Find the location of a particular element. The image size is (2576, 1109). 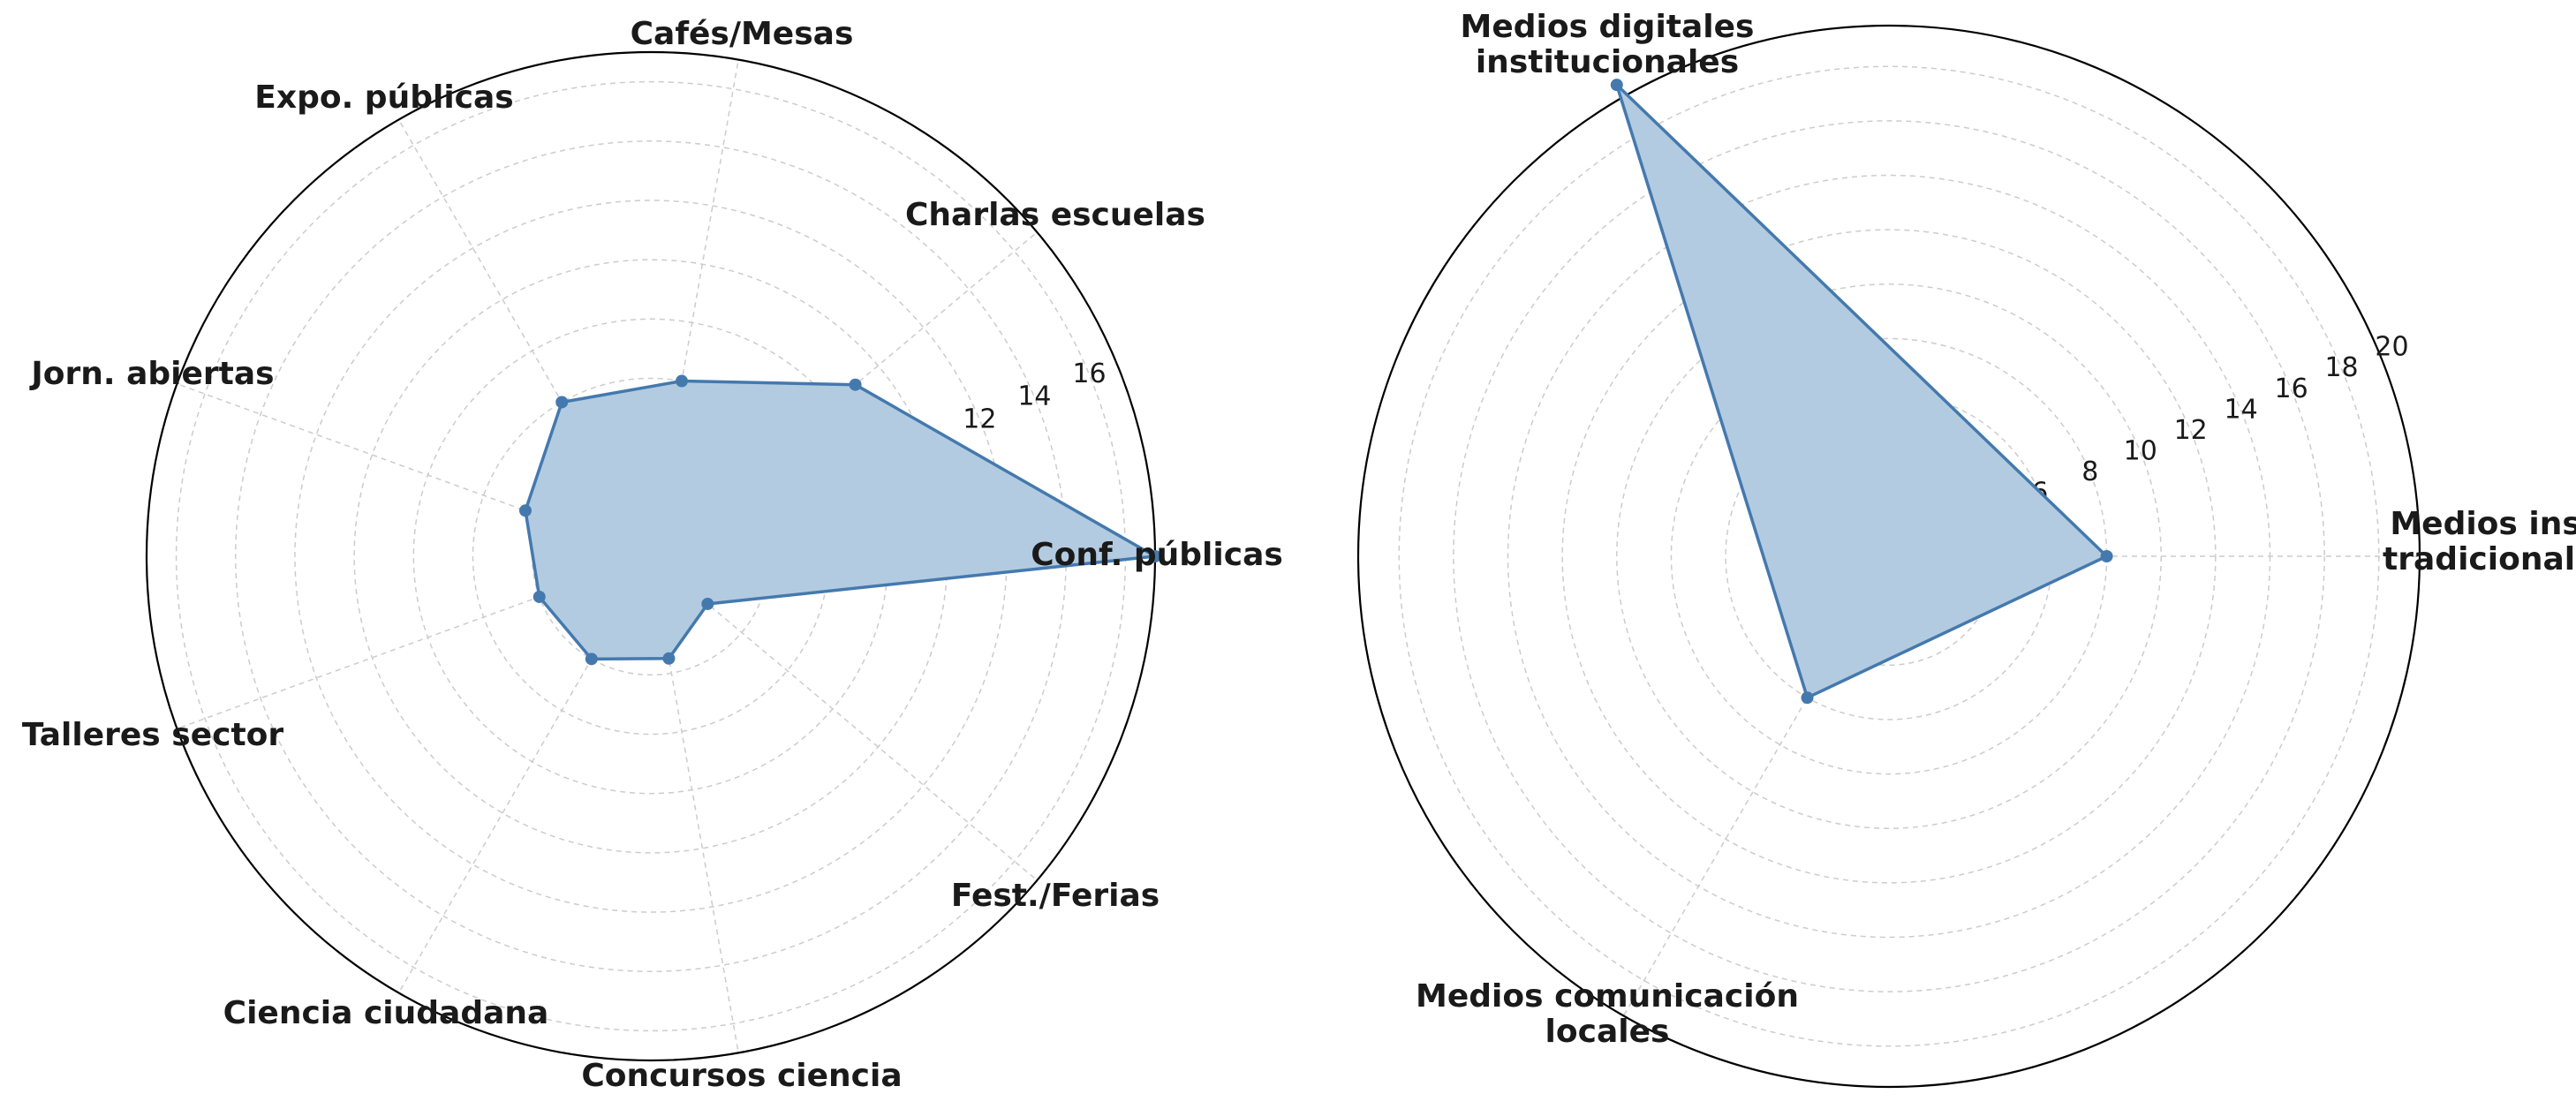

category-label: Concursos ciencia is located at coordinates (741, 1076).